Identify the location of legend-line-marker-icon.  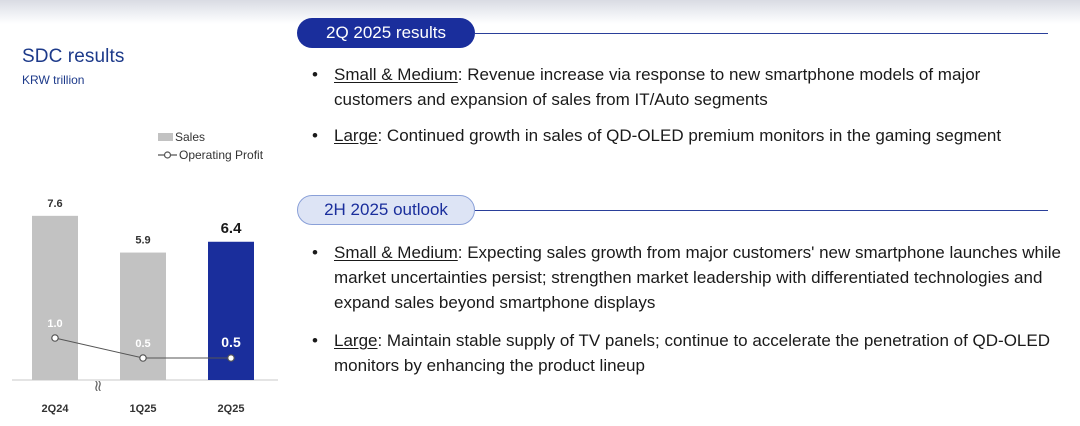
(167, 155).